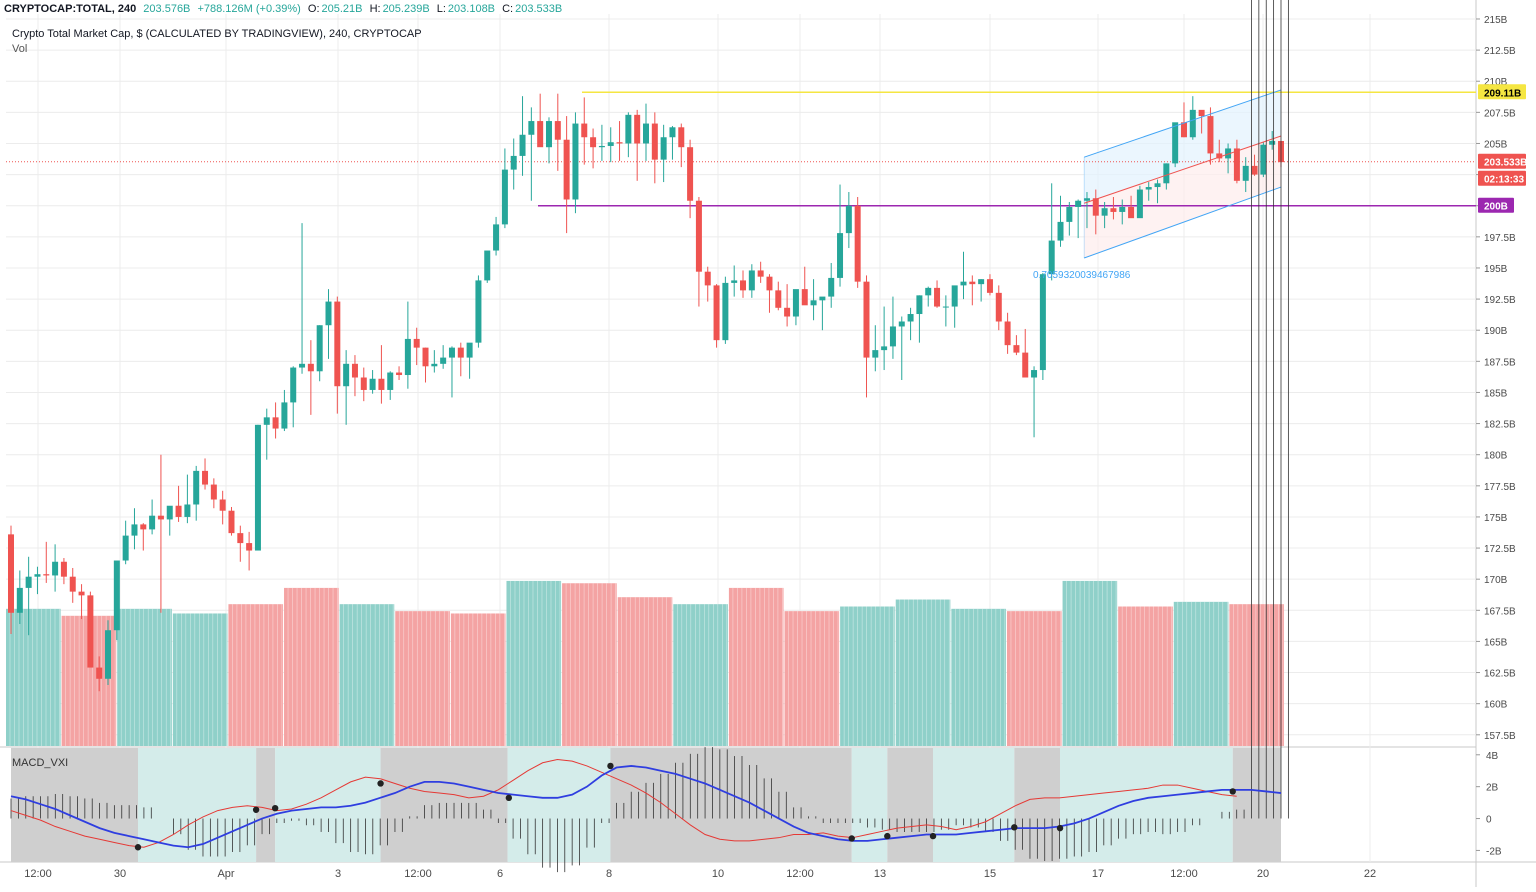 This screenshot has height=892, width=1536. I want to click on macd-shade-zone, so click(559, 805).